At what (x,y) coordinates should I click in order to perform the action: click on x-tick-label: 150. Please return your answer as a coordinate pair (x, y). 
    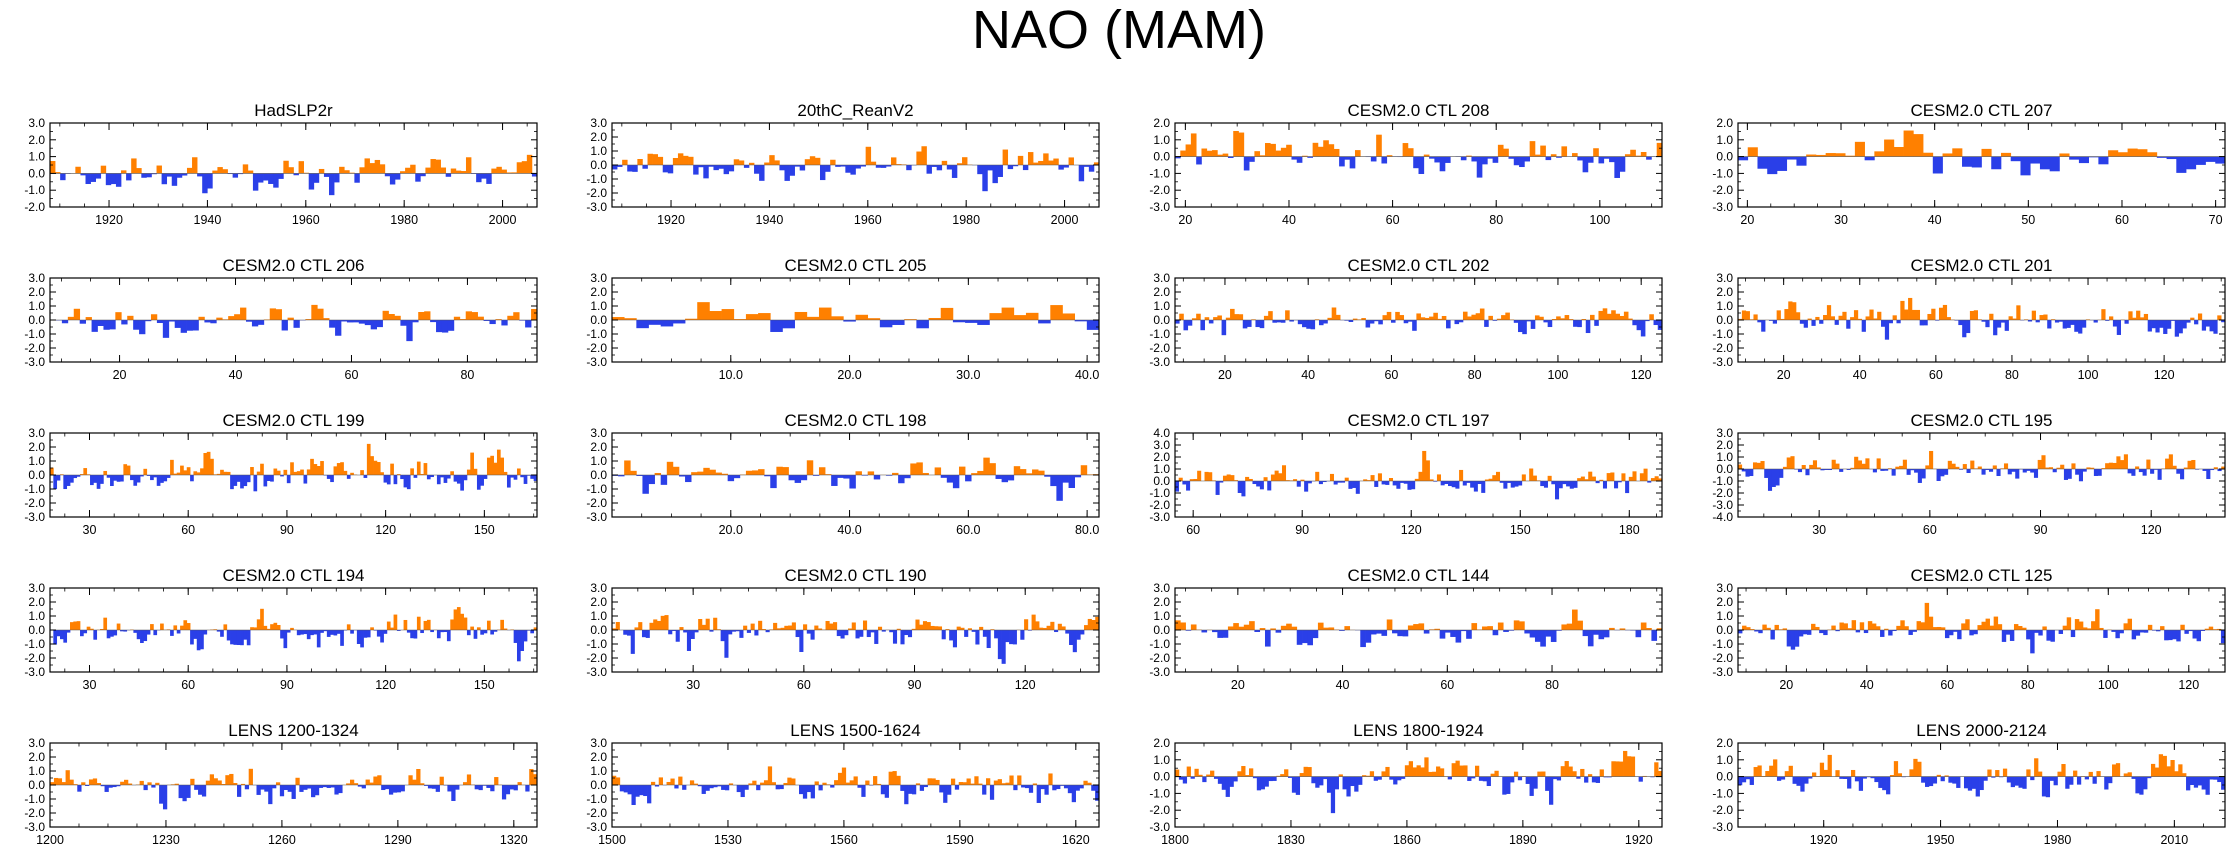
    Looking at the image, I should click on (1520, 530).